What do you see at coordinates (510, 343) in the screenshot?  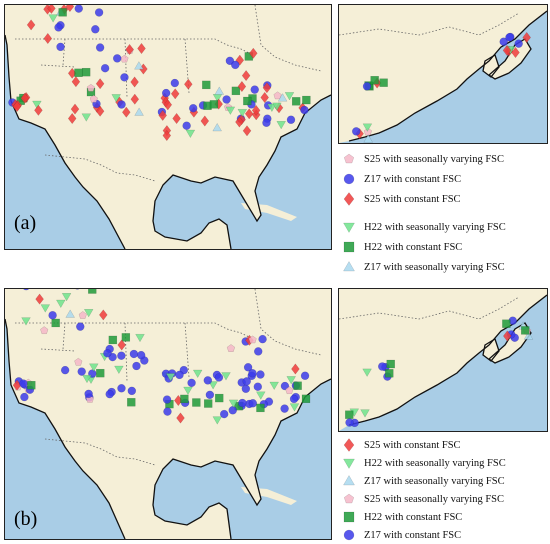 I see `japan-land` at bounding box center [510, 343].